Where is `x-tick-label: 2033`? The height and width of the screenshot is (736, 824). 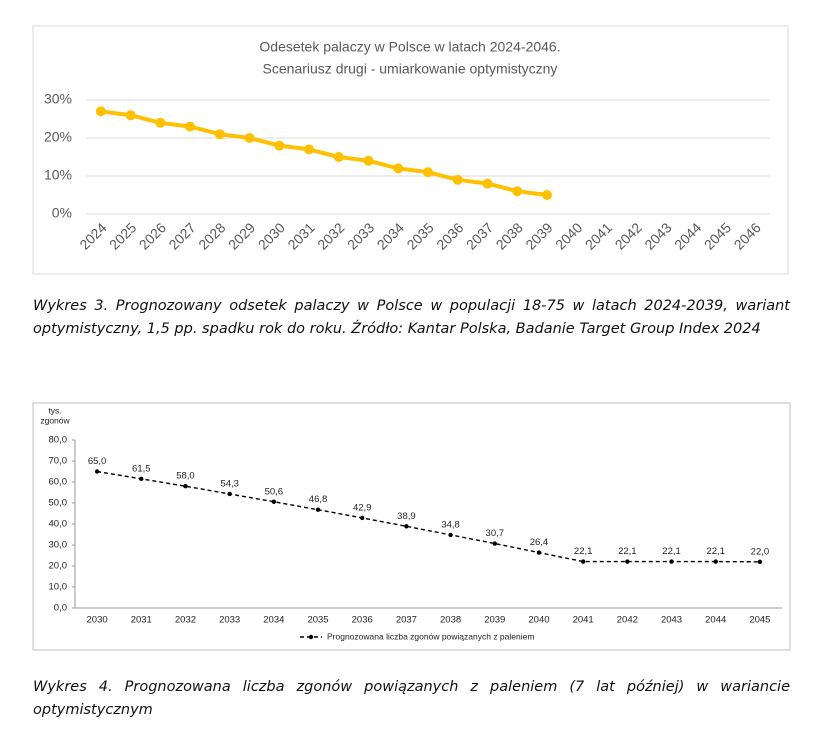 x-tick-label: 2033 is located at coordinates (229, 620).